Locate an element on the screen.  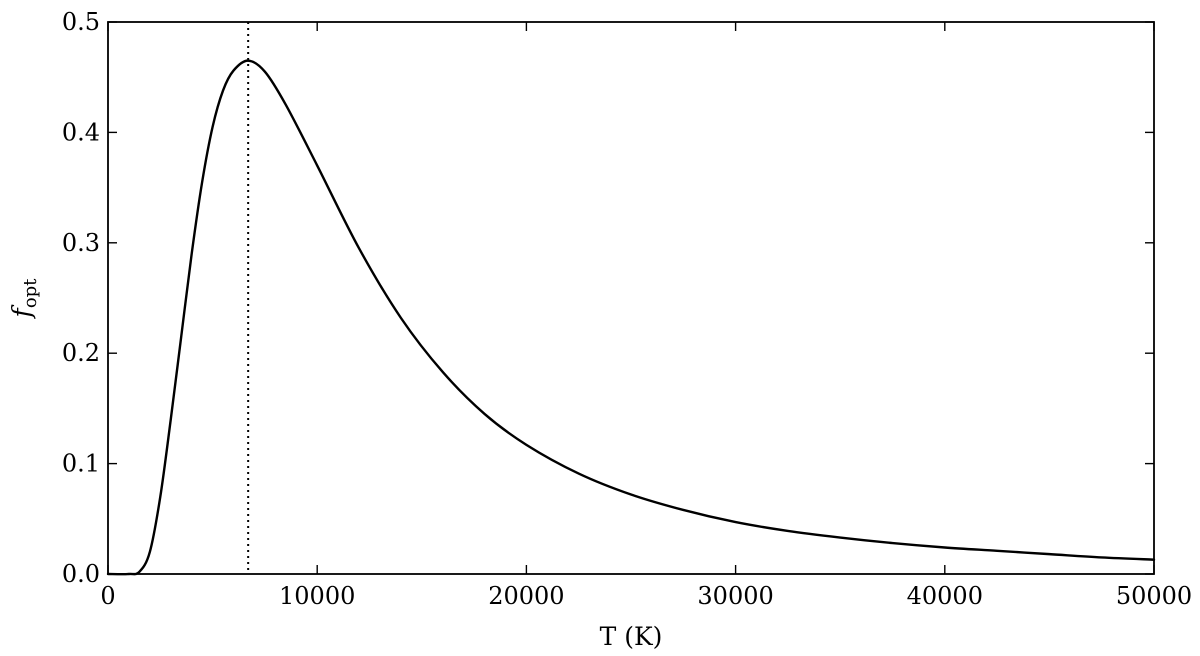
y-tick-label: 0.1 is located at coordinates (81, 464).